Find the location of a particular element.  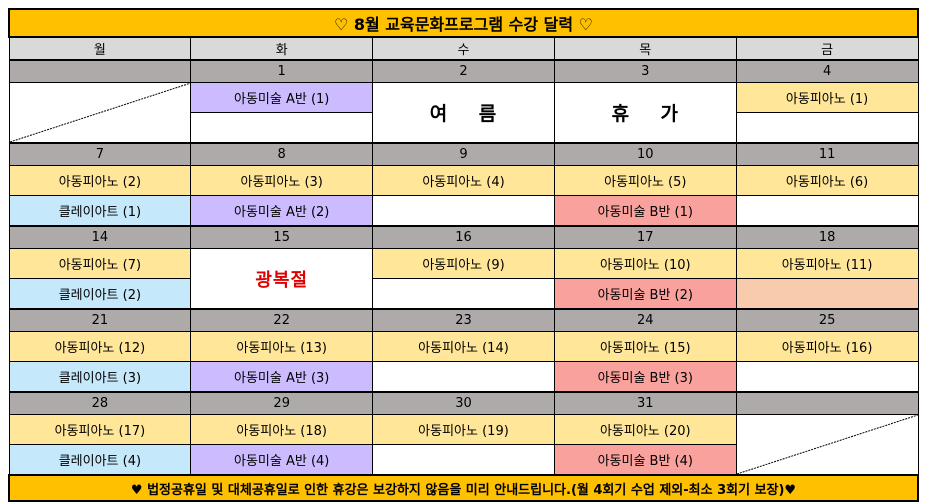

date-cell: 2 is located at coordinates (463, 71).